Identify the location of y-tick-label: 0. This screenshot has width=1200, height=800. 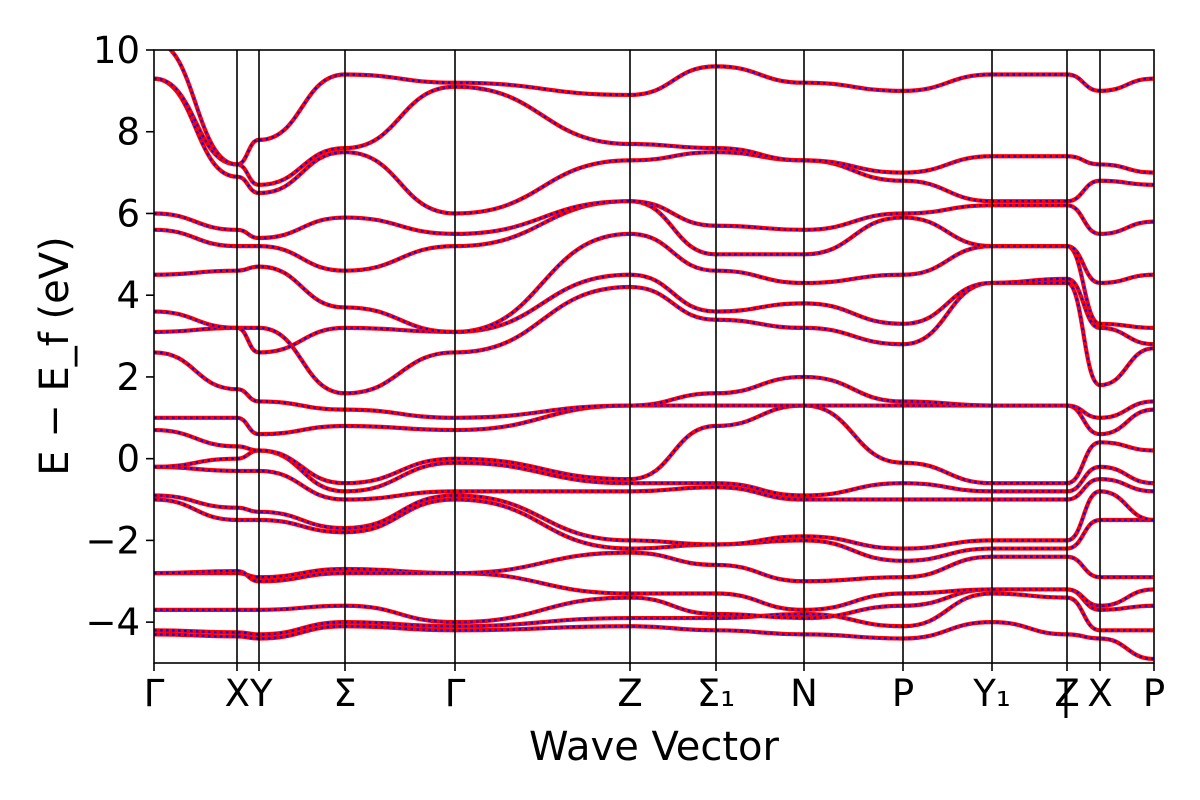
(128, 459).